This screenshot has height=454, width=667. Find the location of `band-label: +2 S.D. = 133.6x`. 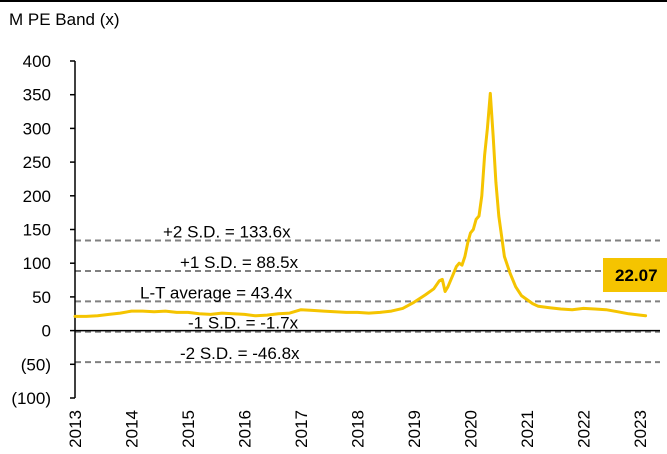

band-label: +2 S.D. = 133.6x is located at coordinates (227, 232).